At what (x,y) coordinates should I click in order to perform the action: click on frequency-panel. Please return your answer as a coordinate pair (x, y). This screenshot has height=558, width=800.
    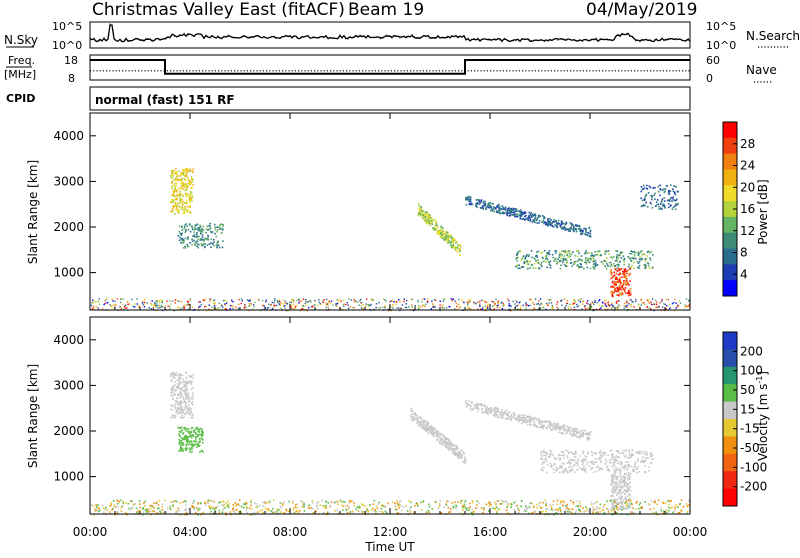
    Looking at the image, I should click on (390, 67).